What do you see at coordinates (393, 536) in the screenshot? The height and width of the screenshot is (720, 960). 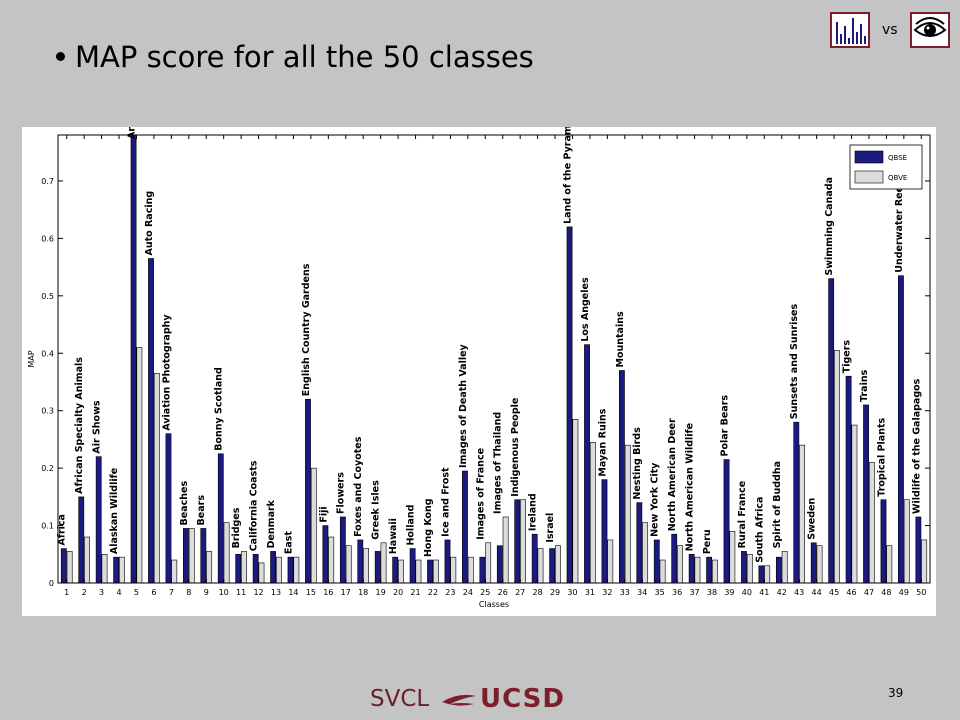 I see `category-label: Hawaii` at bounding box center [393, 536].